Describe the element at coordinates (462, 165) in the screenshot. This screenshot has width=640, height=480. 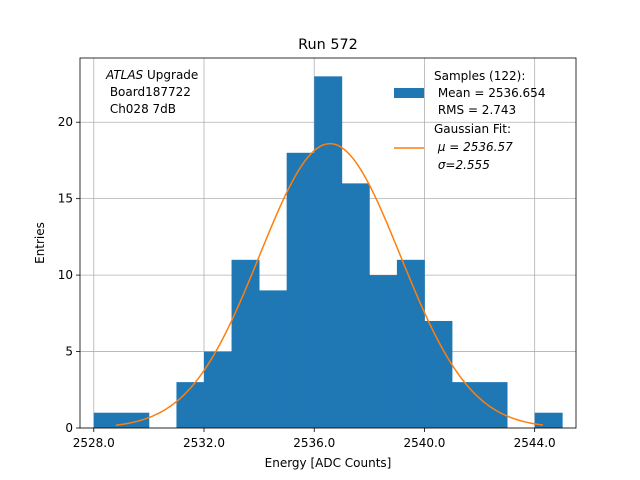
I see `legend-fit-sigma: σ=2.555` at that location.